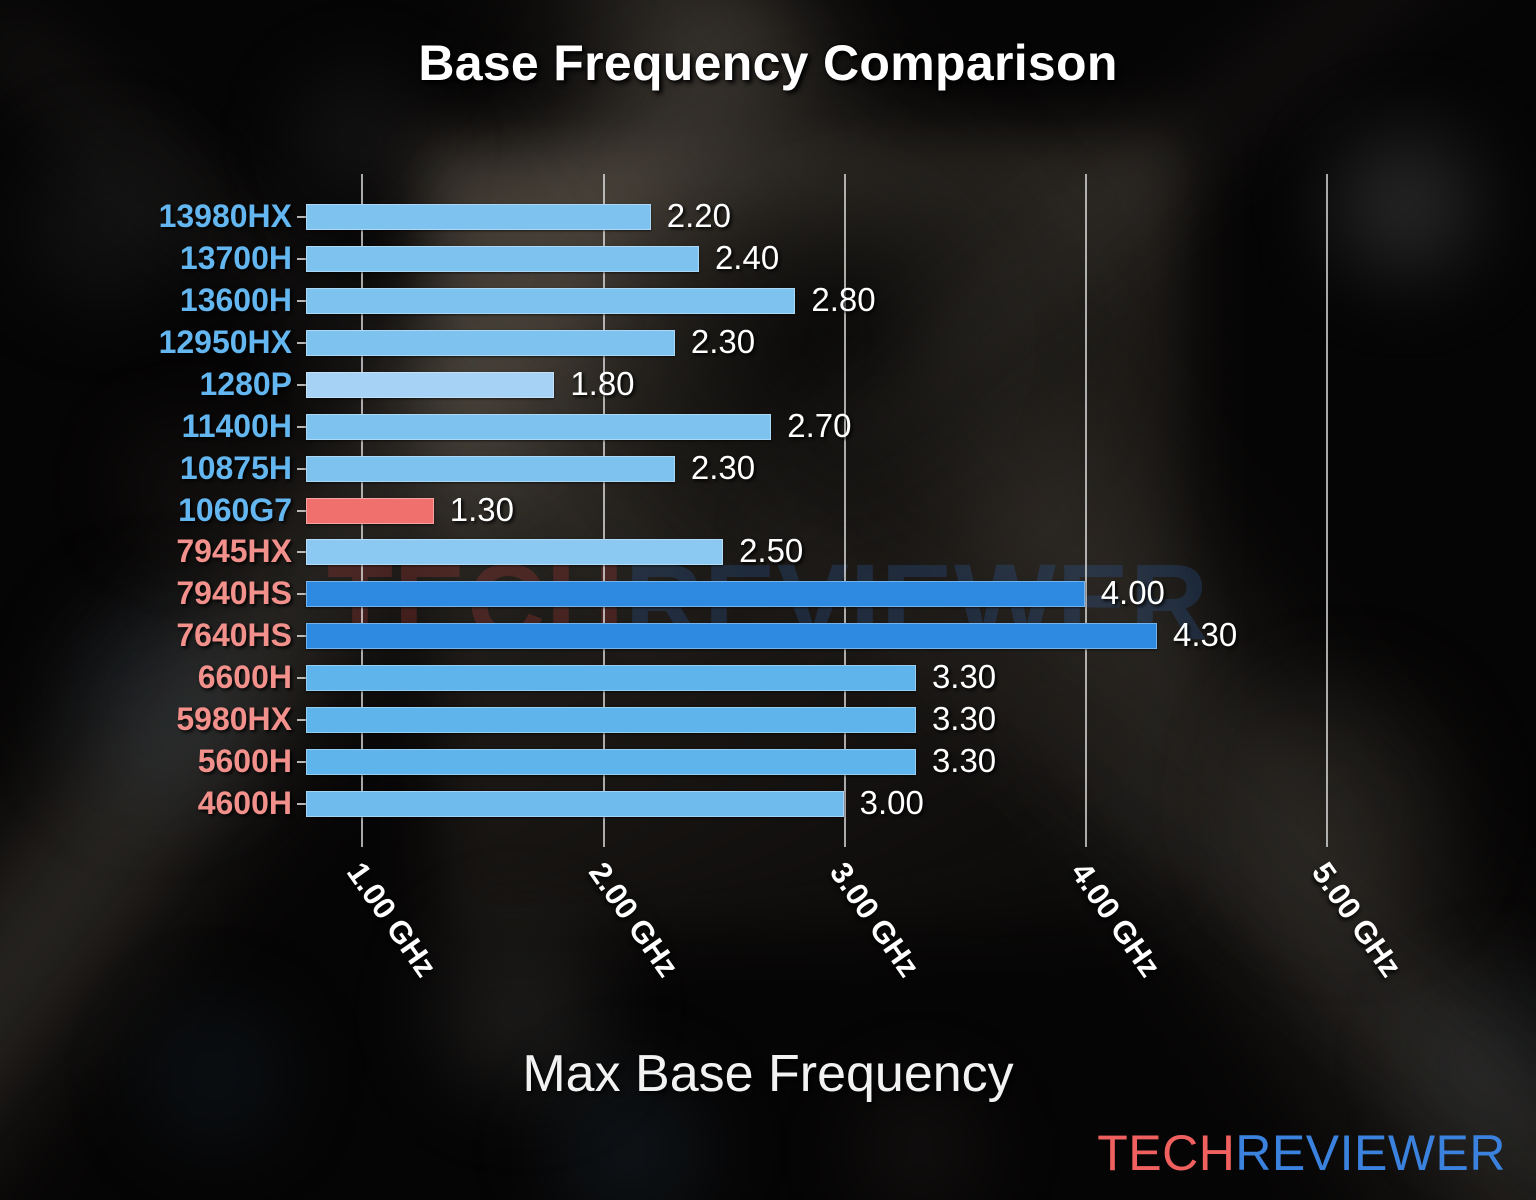 This screenshot has height=1200, width=1536. I want to click on x-axis-title: Max Base Frequency, so click(768, 1074).